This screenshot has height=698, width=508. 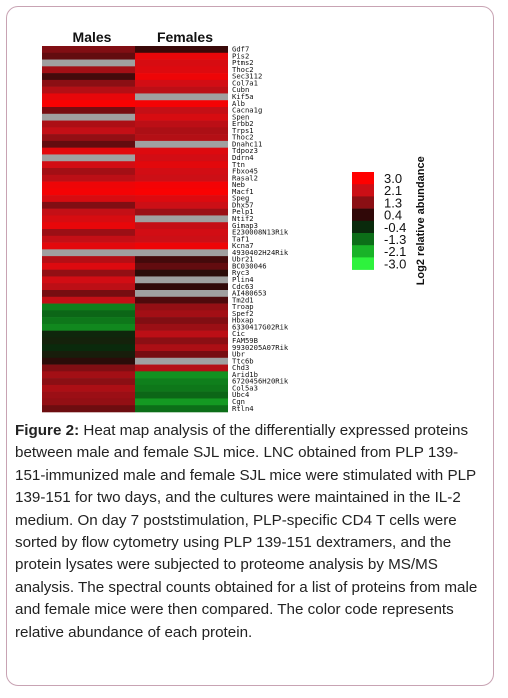 What do you see at coordinates (421, 220) in the screenshot?
I see `legend-title: Log2 relative abundance` at bounding box center [421, 220].